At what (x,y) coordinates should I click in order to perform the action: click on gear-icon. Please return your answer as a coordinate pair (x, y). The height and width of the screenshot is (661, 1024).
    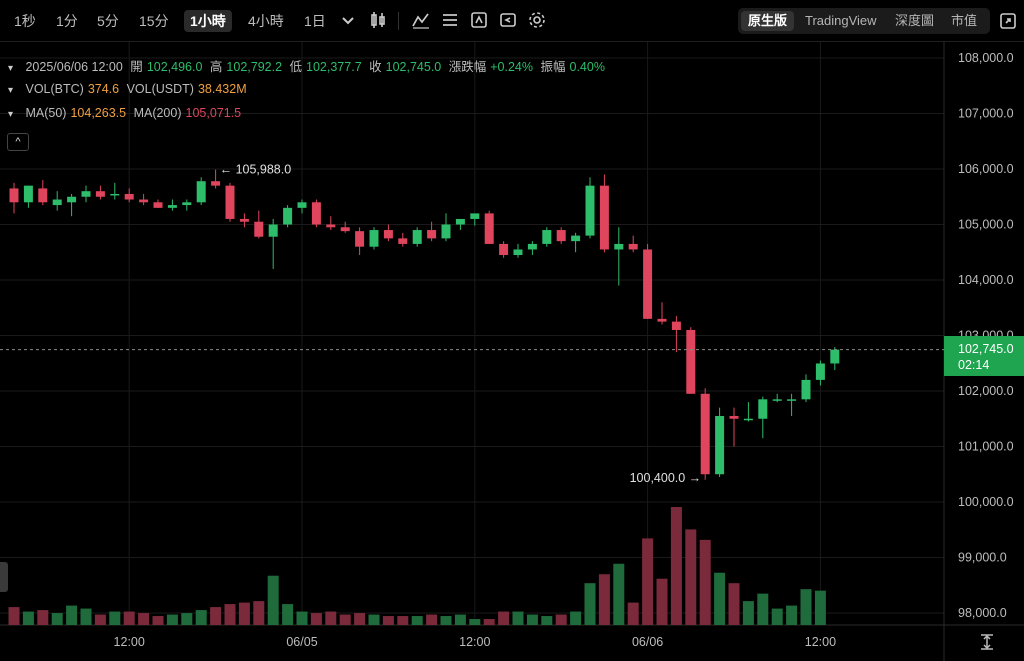
    Looking at the image, I should click on (537, 20).